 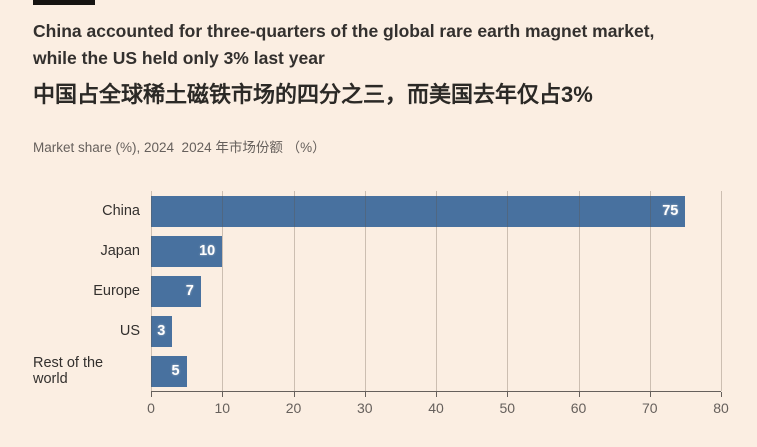 I want to click on chart-row: 7, so click(x=436, y=291).